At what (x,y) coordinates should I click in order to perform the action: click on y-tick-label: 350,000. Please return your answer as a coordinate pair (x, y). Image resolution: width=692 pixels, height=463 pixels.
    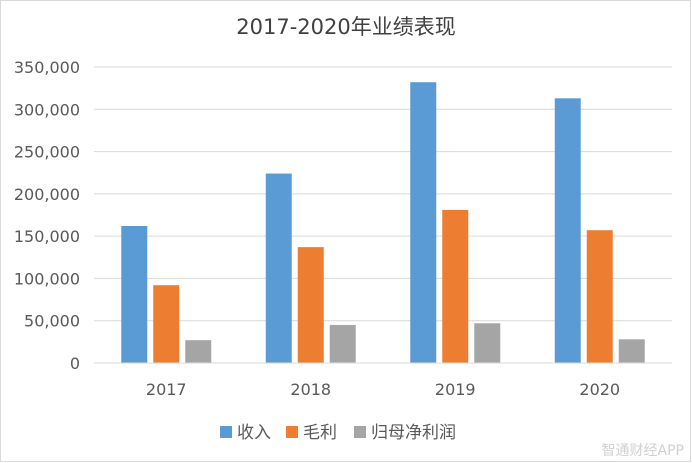
    Looking at the image, I should click on (47, 67).